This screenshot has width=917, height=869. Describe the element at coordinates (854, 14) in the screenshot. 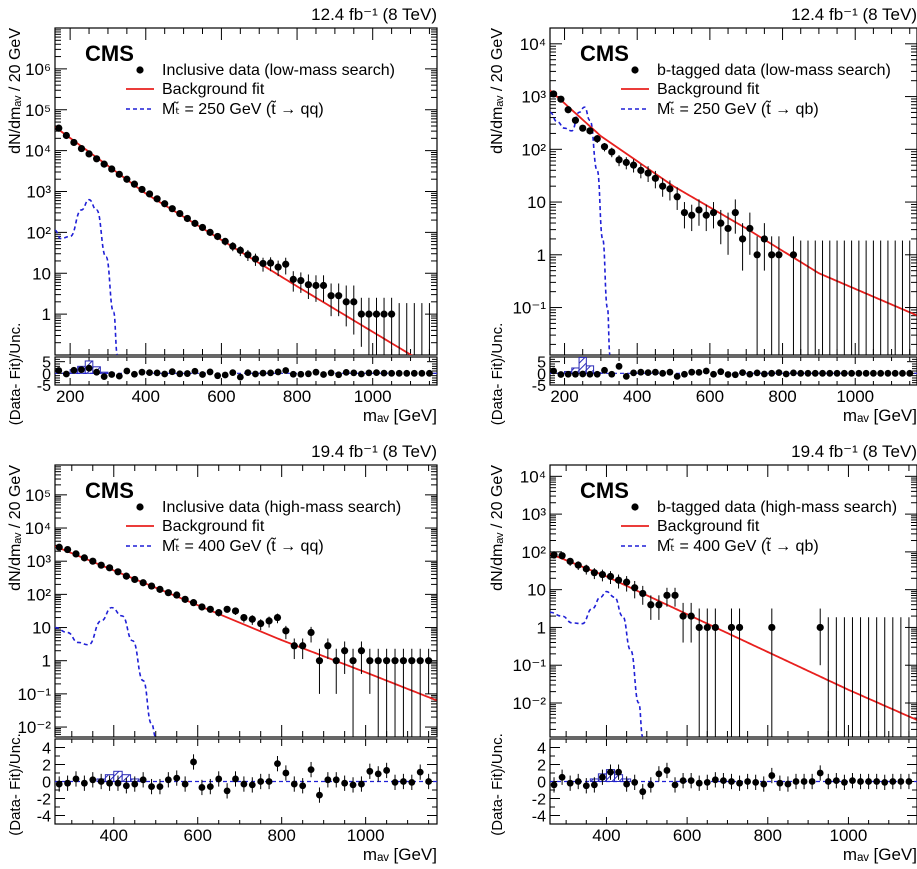

I see `lumi-label: 12.4 fb⁻¹ (8 TeV)` at that location.